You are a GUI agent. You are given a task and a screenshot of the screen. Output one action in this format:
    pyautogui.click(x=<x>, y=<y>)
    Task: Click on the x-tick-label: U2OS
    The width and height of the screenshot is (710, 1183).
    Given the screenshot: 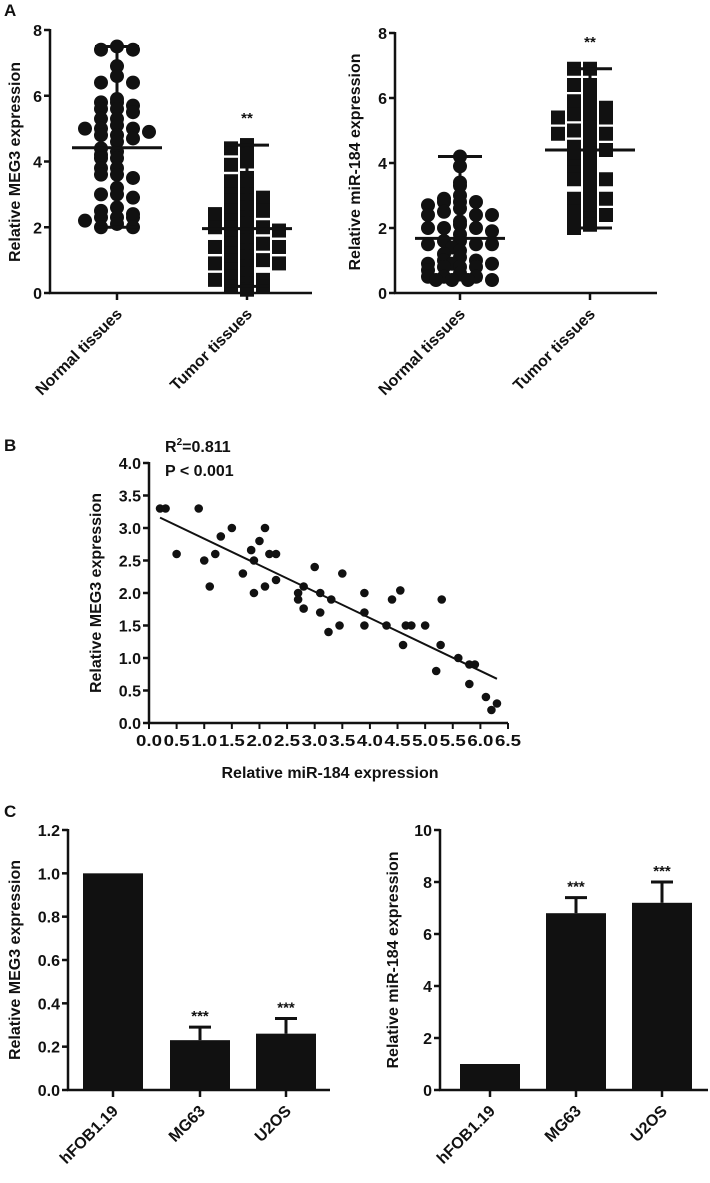 What is the action you would take?
    pyautogui.click(x=649, y=1124)
    